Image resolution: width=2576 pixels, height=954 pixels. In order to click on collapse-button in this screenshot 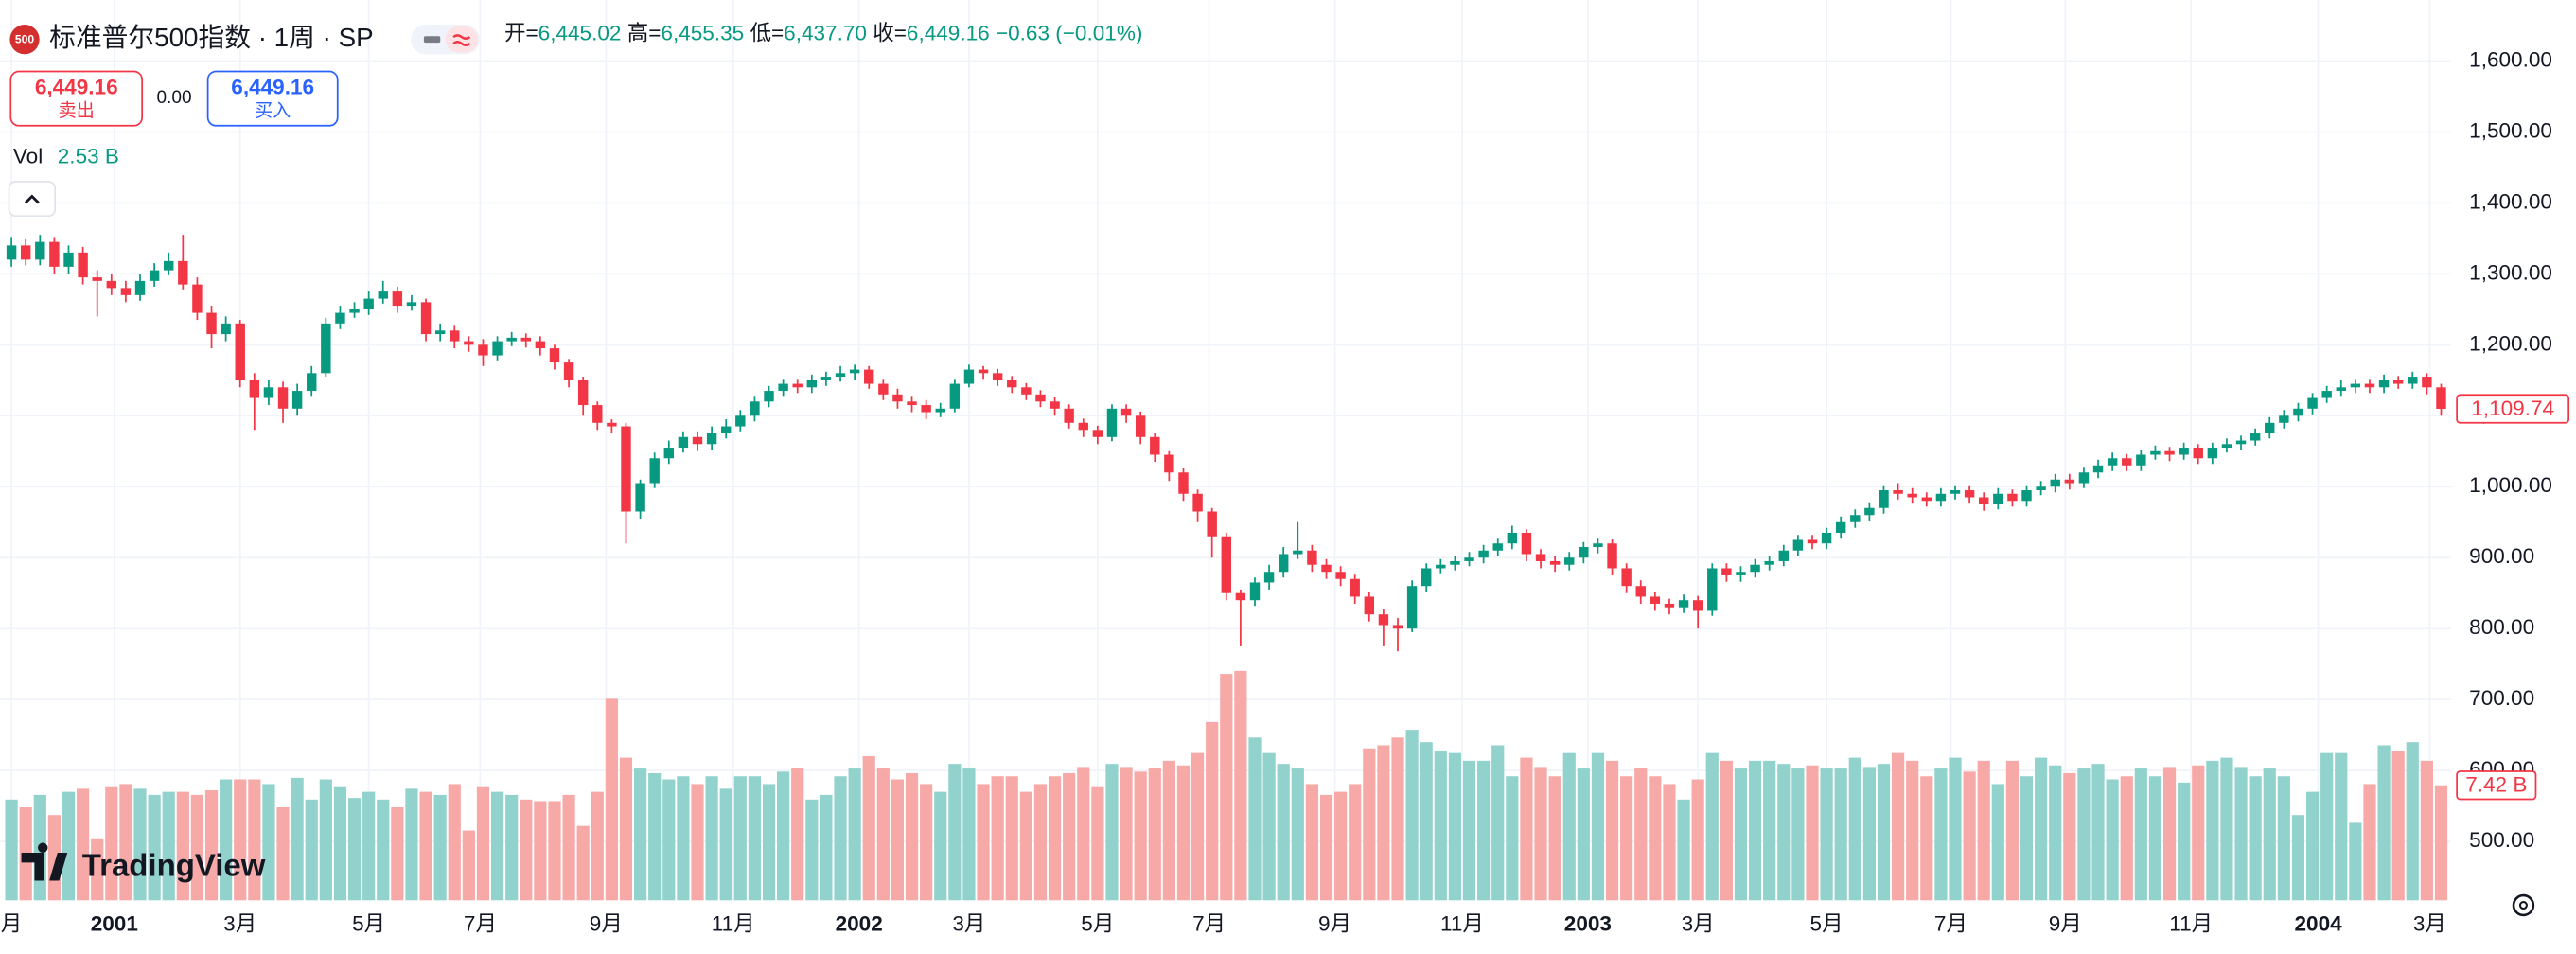, I will do `click(32, 199)`.